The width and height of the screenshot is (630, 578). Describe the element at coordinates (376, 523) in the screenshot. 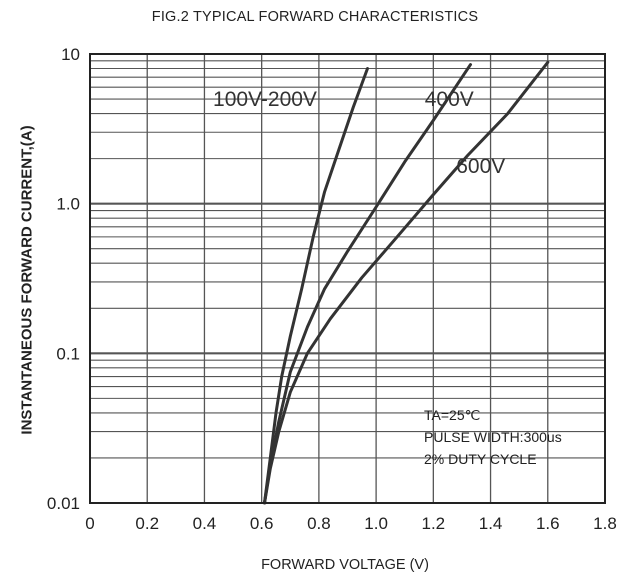

I see `x-tick-label: 1.0` at that location.